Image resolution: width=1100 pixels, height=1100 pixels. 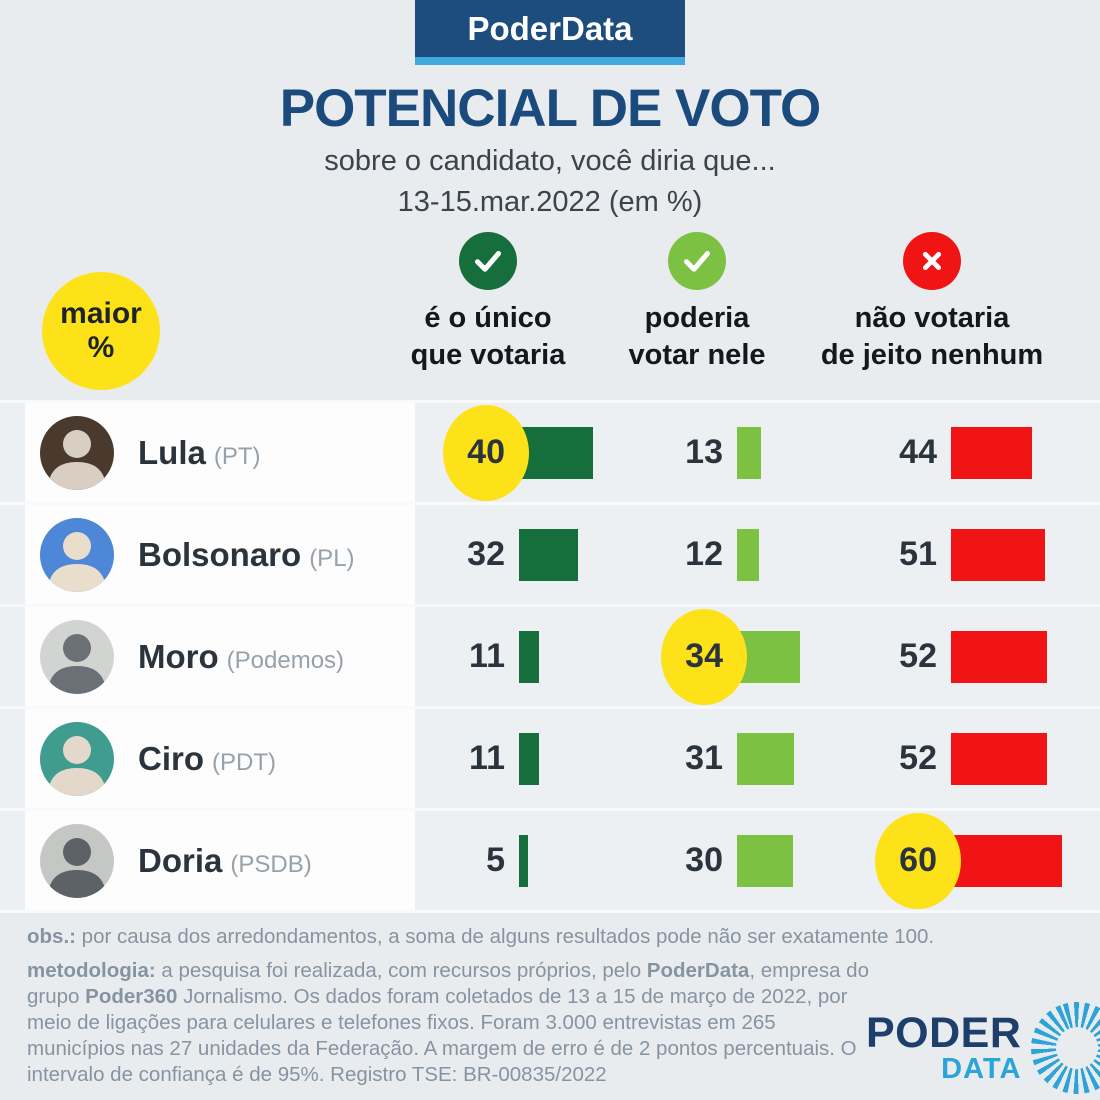 I want to click on value-number: 31, so click(x=704, y=758).